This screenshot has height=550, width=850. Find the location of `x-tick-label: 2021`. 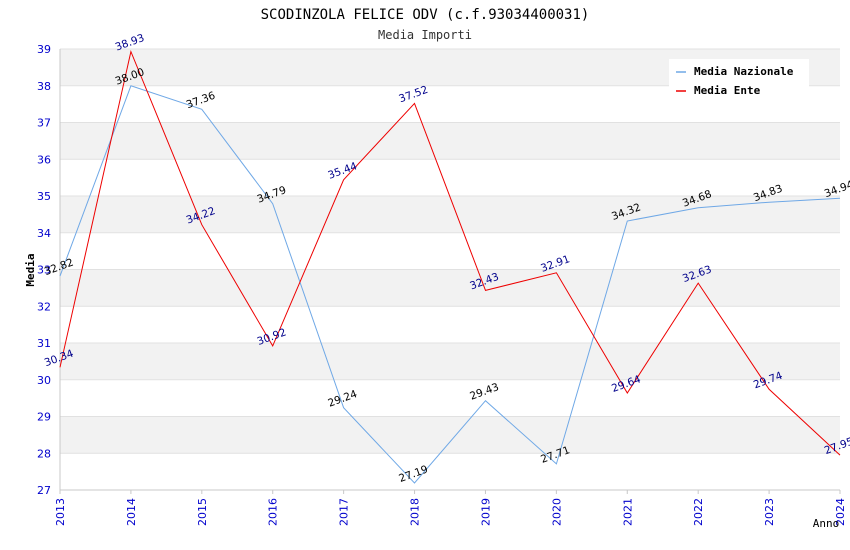

x-tick-label: 2021 is located at coordinates (627, 512).